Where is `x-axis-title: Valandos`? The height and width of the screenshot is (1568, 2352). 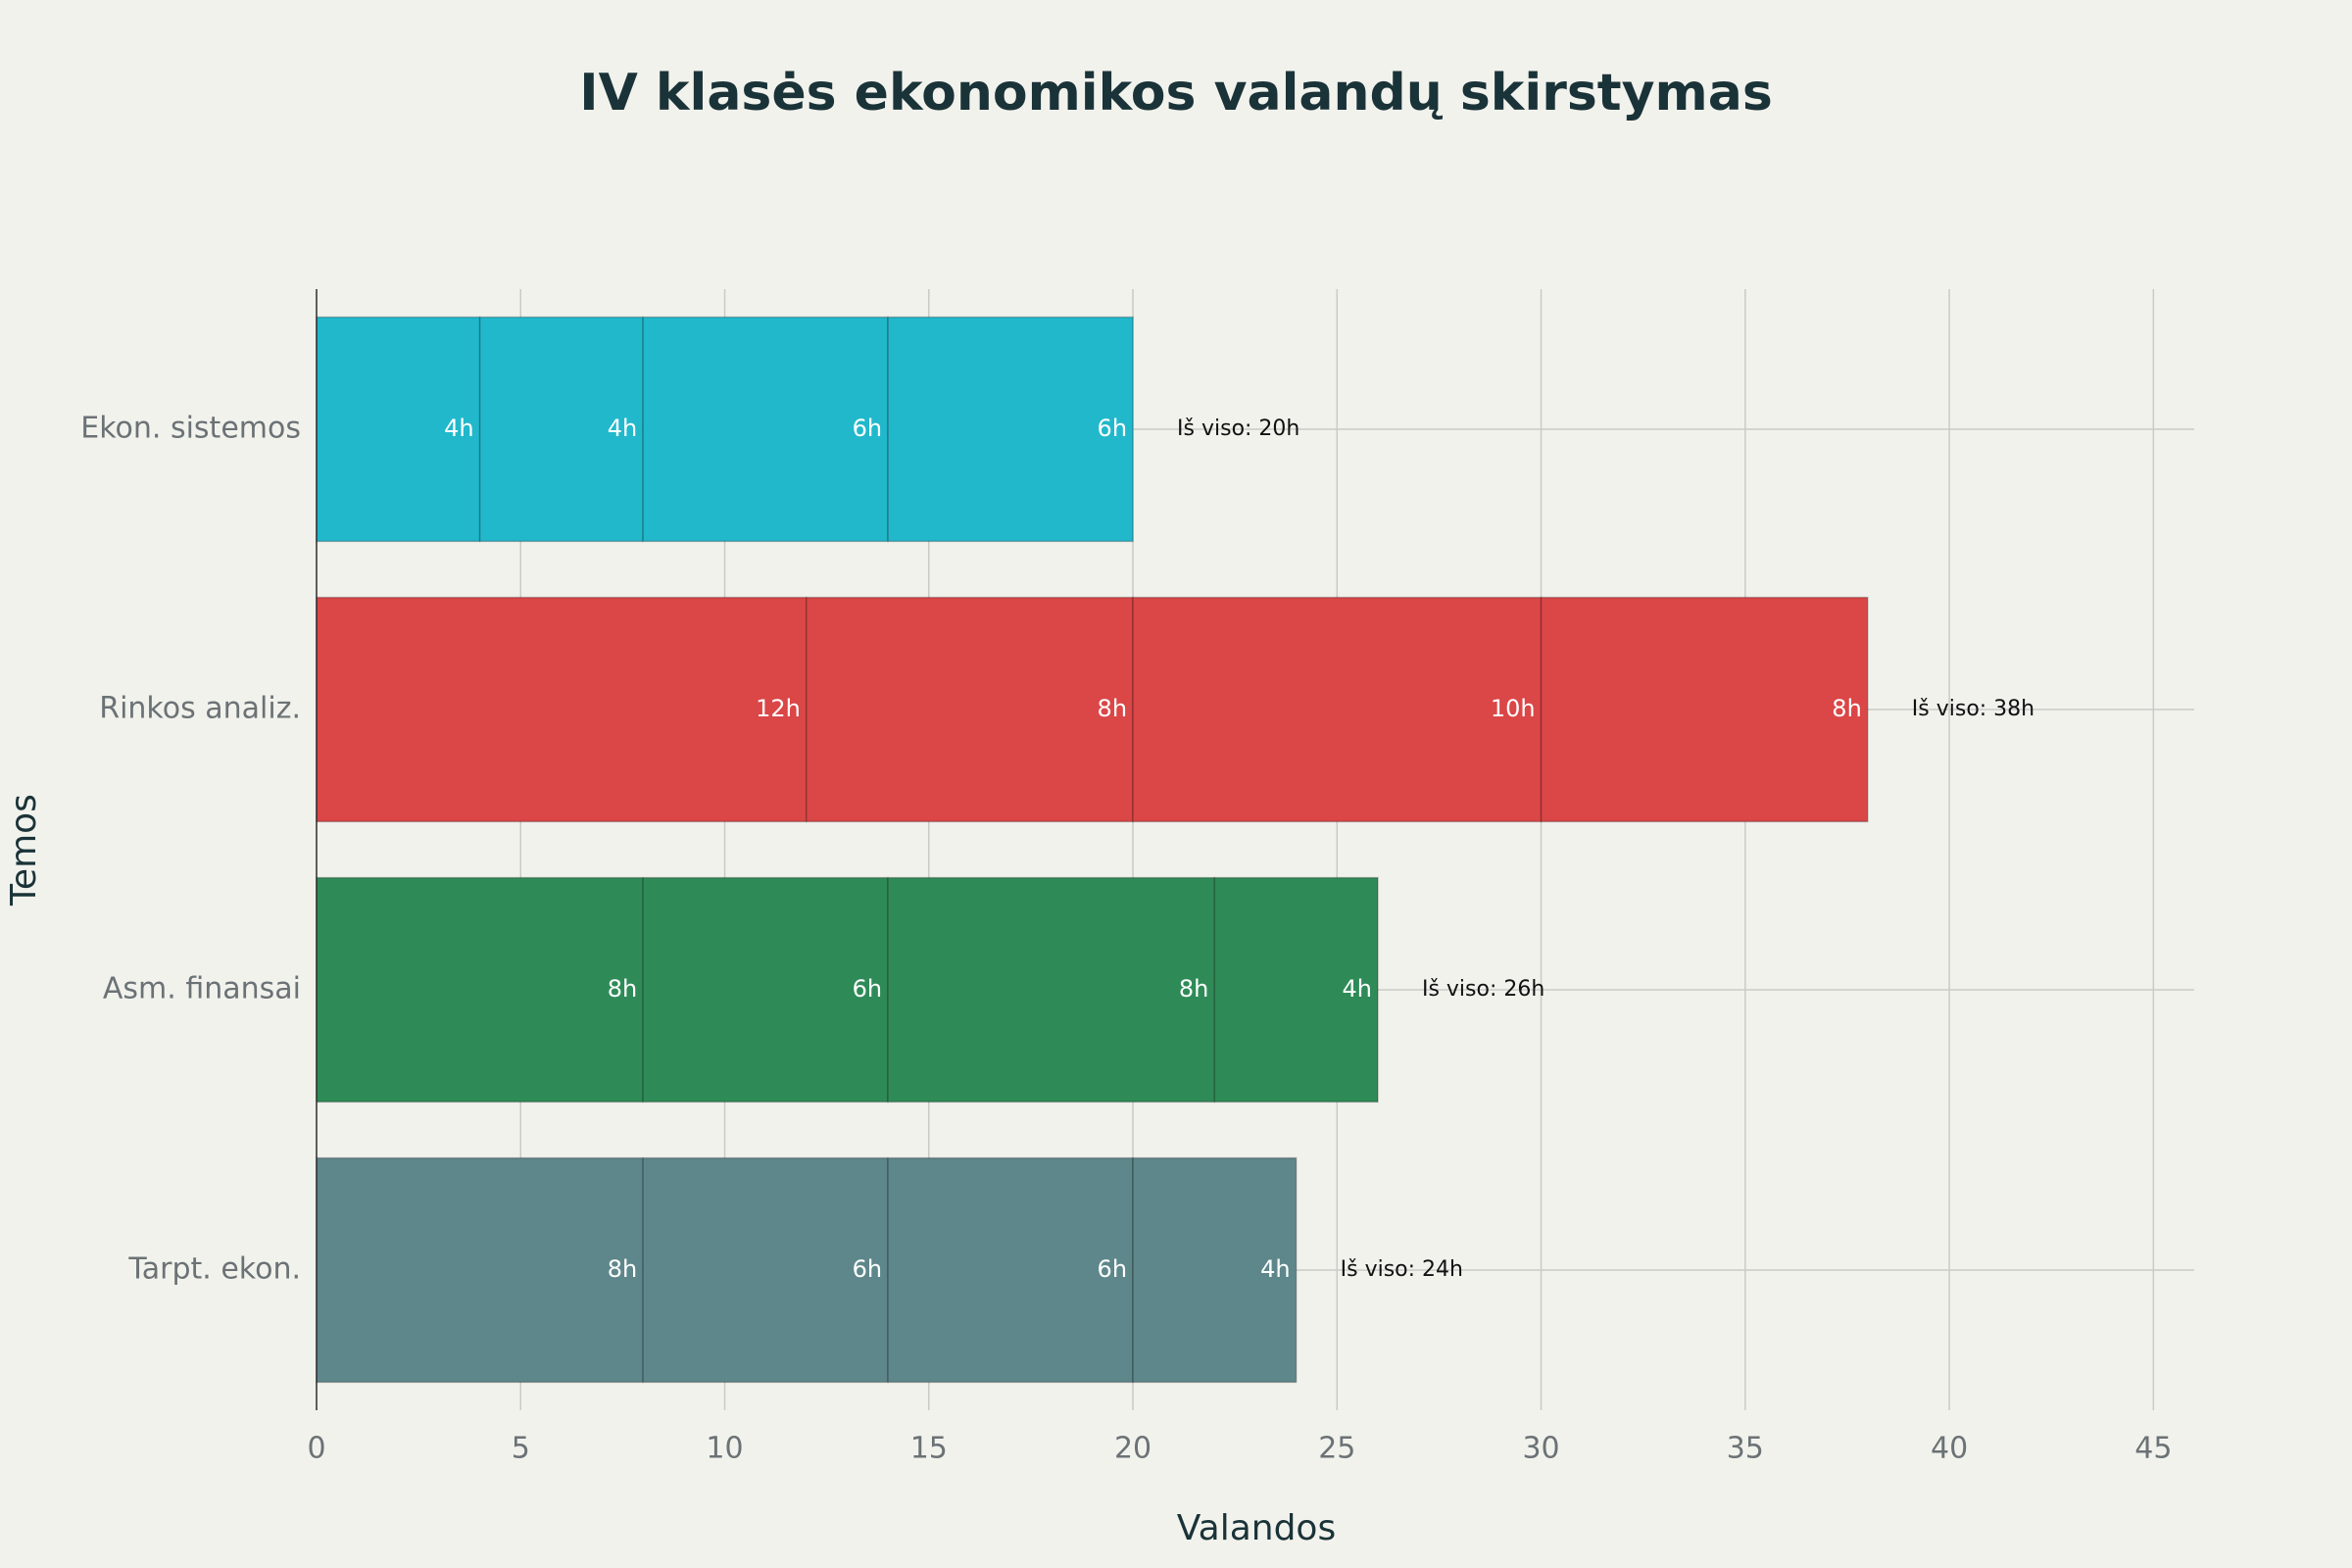
x-axis-title: Valandos is located at coordinates (1256, 1528).